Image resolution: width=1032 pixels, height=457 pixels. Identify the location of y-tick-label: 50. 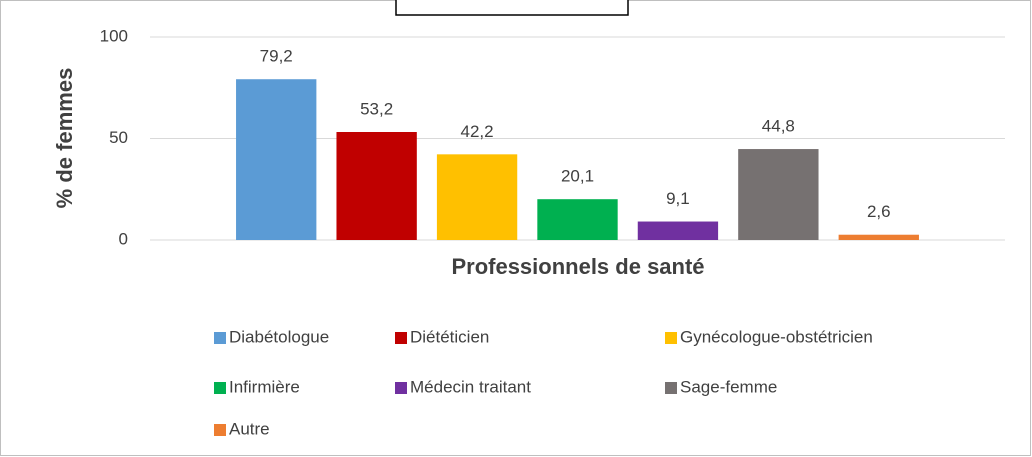
(118, 137).